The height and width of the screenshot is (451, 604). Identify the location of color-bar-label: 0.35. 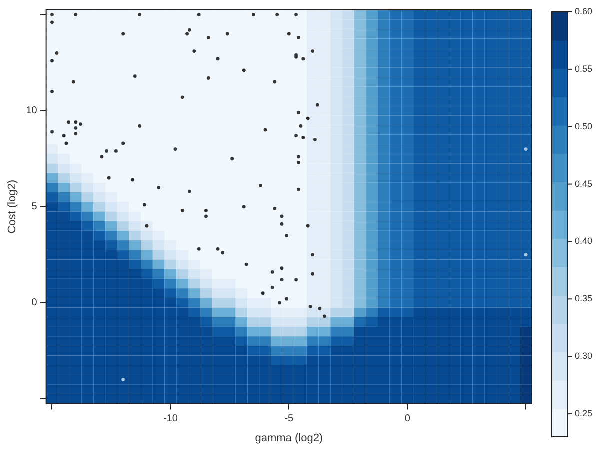
(584, 299).